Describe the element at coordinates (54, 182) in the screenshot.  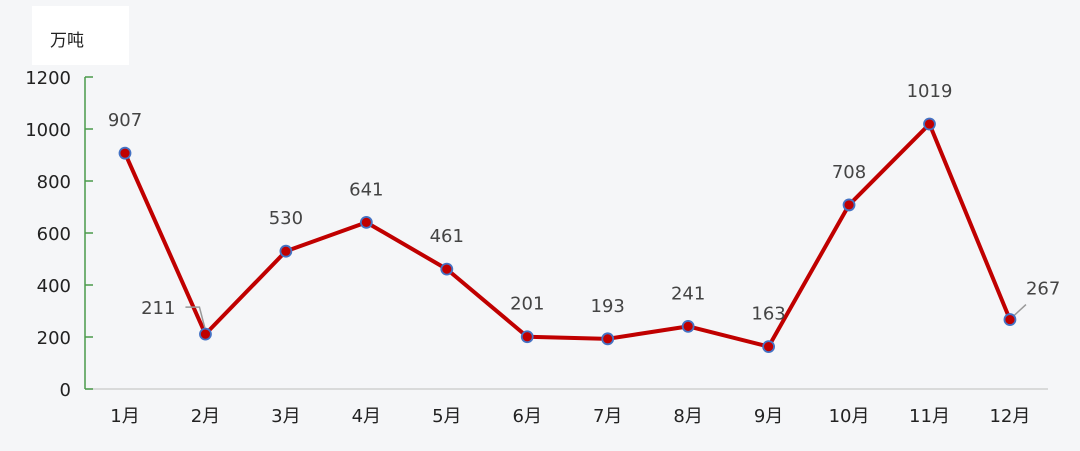
I see `y-tick-label: 800` at that location.